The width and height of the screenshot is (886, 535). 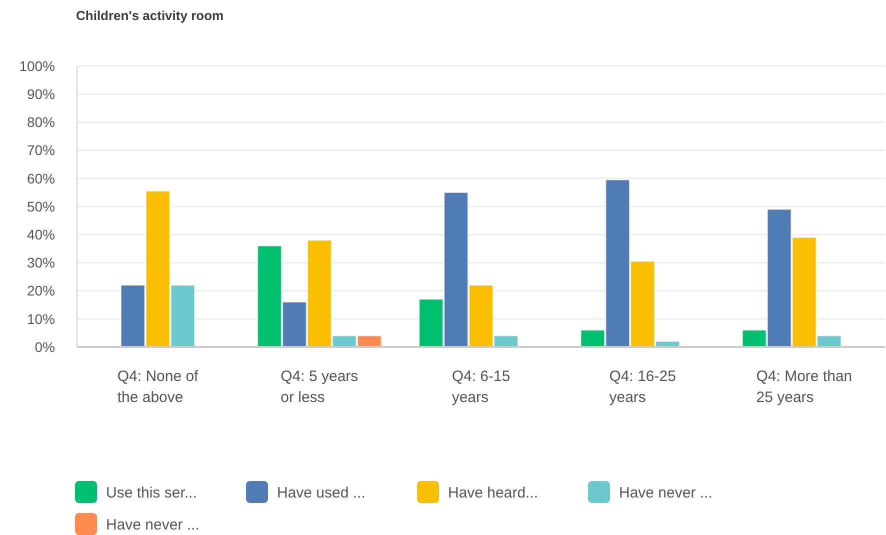 What do you see at coordinates (158, 387) in the screenshot?
I see `x-tick-label: Q4: None of the above` at bounding box center [158, 387].